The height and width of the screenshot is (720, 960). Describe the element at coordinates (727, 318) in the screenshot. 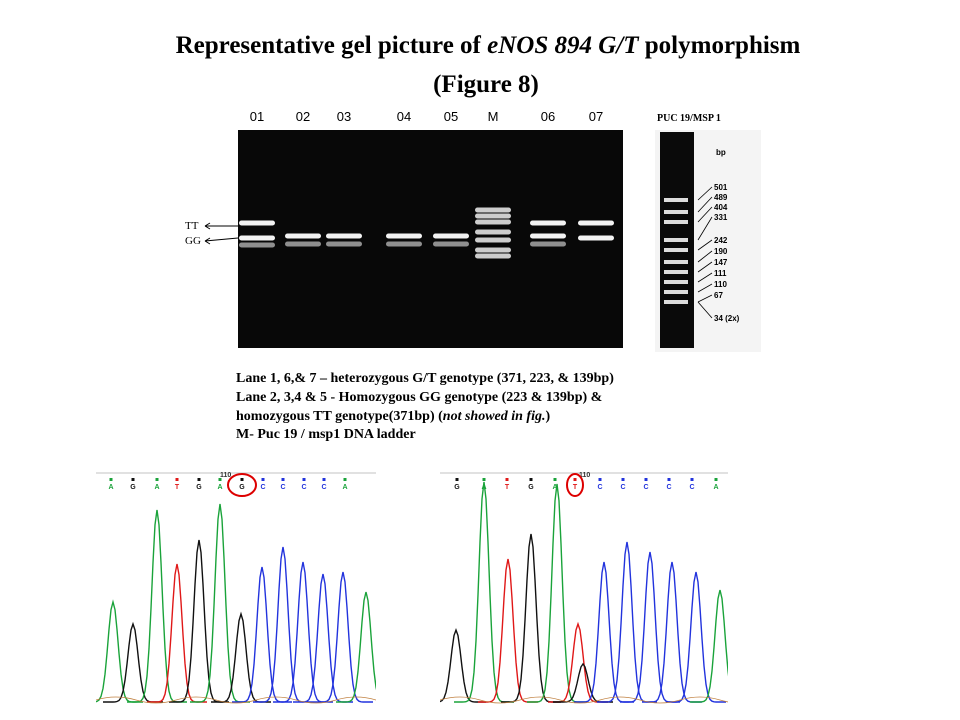

I see `ladder-size: 34 (2x)` at that location.